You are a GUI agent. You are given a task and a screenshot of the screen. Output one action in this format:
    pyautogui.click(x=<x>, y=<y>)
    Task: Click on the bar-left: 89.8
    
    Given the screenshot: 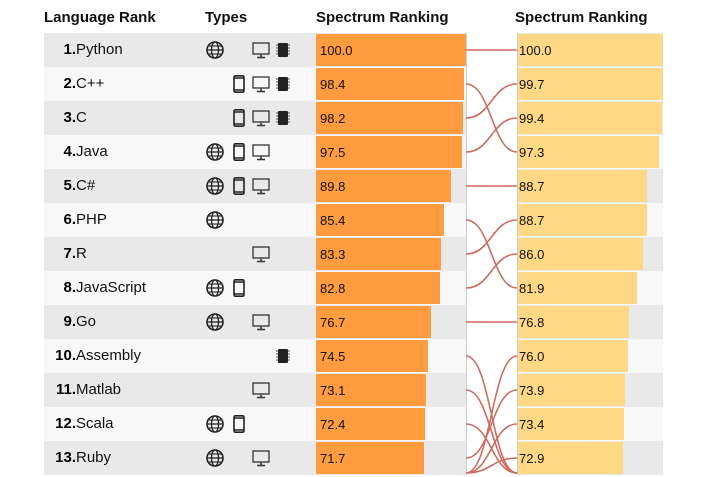 What is the action you would take?
    pyautogui.click(x=383, y=186)
    